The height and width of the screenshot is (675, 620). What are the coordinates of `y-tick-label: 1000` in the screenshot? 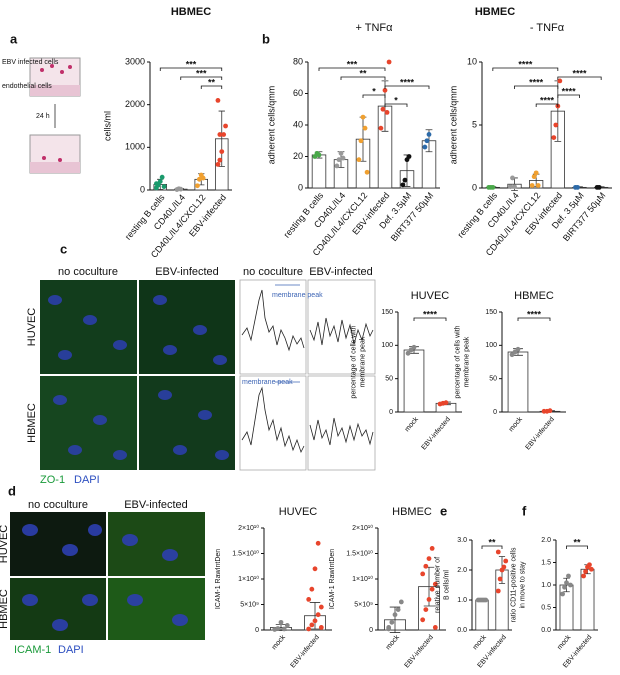 It's located at (135, 147).